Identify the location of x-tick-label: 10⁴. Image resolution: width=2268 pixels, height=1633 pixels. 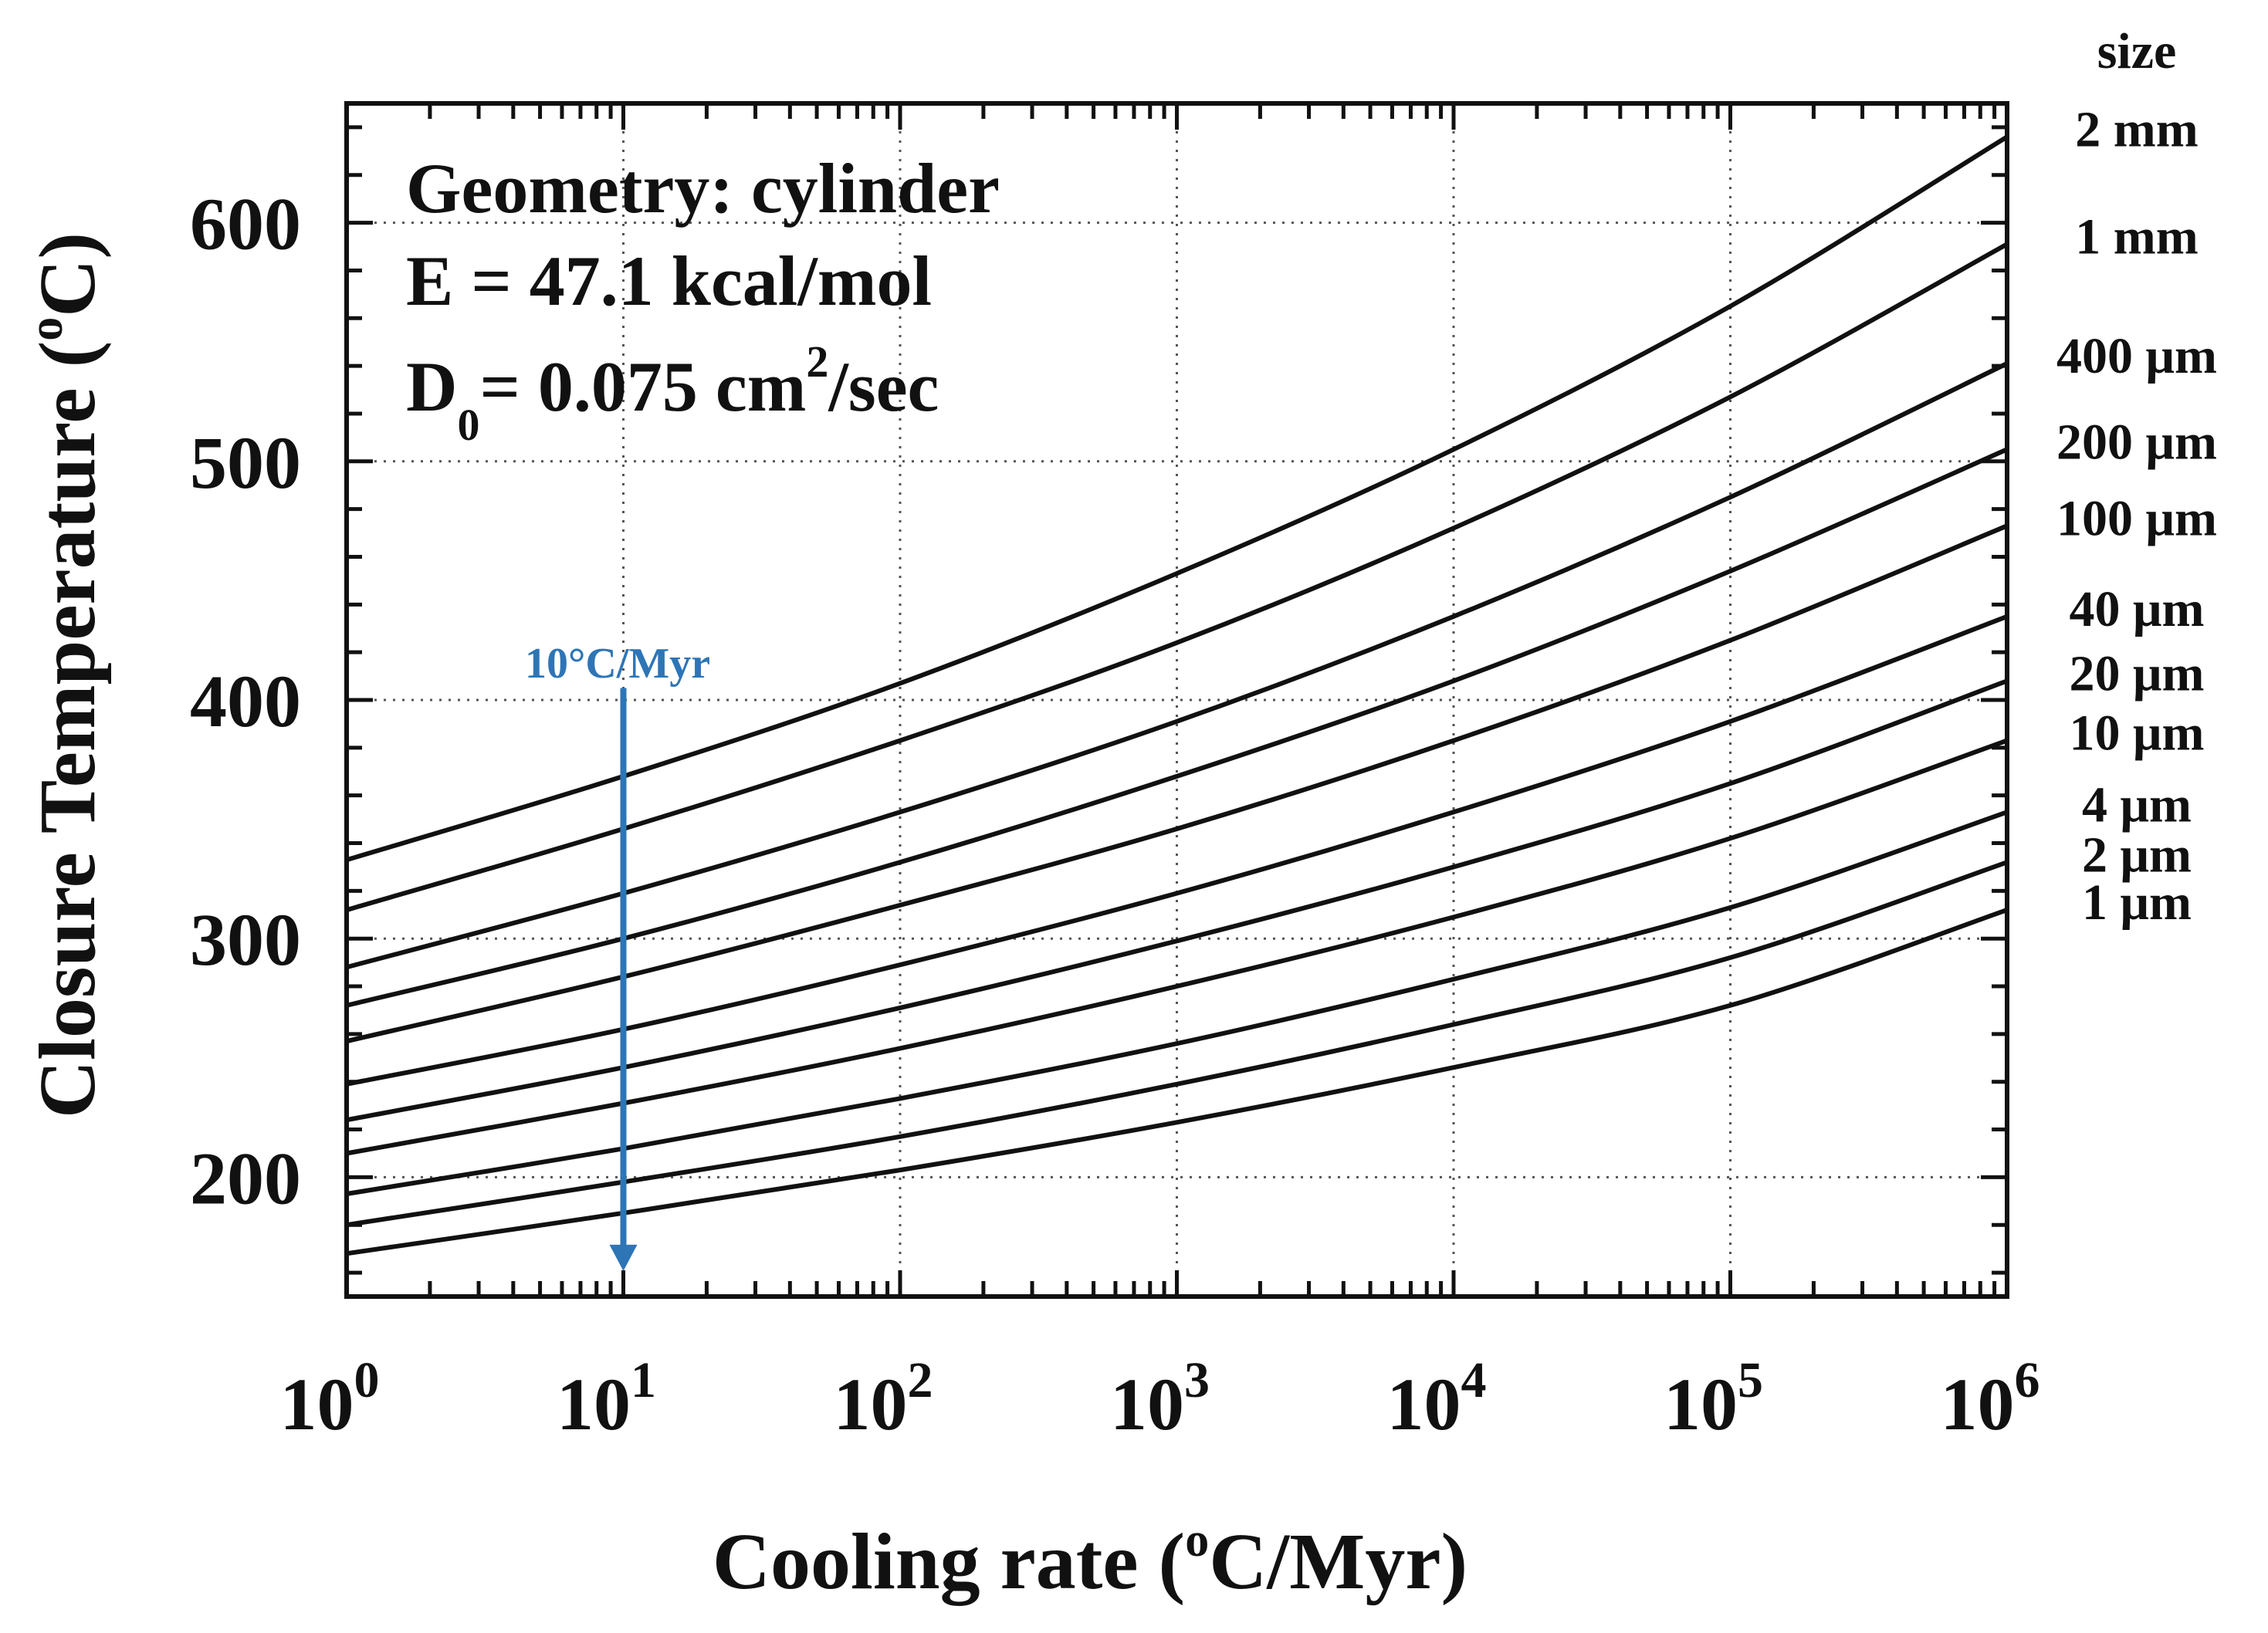
(1437, 1398).